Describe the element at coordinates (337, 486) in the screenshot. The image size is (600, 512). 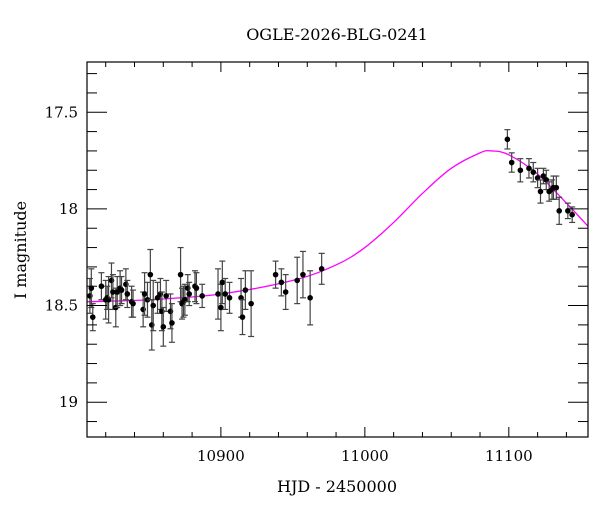
I see `x-axis-label: HJD - 2450000` at that location.